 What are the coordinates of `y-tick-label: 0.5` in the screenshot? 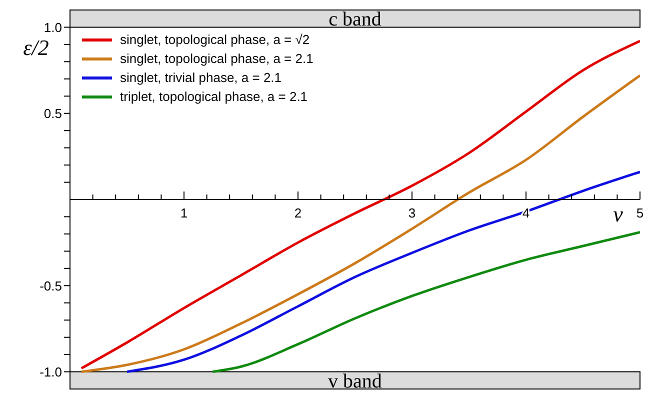 It's located at (53, 113).